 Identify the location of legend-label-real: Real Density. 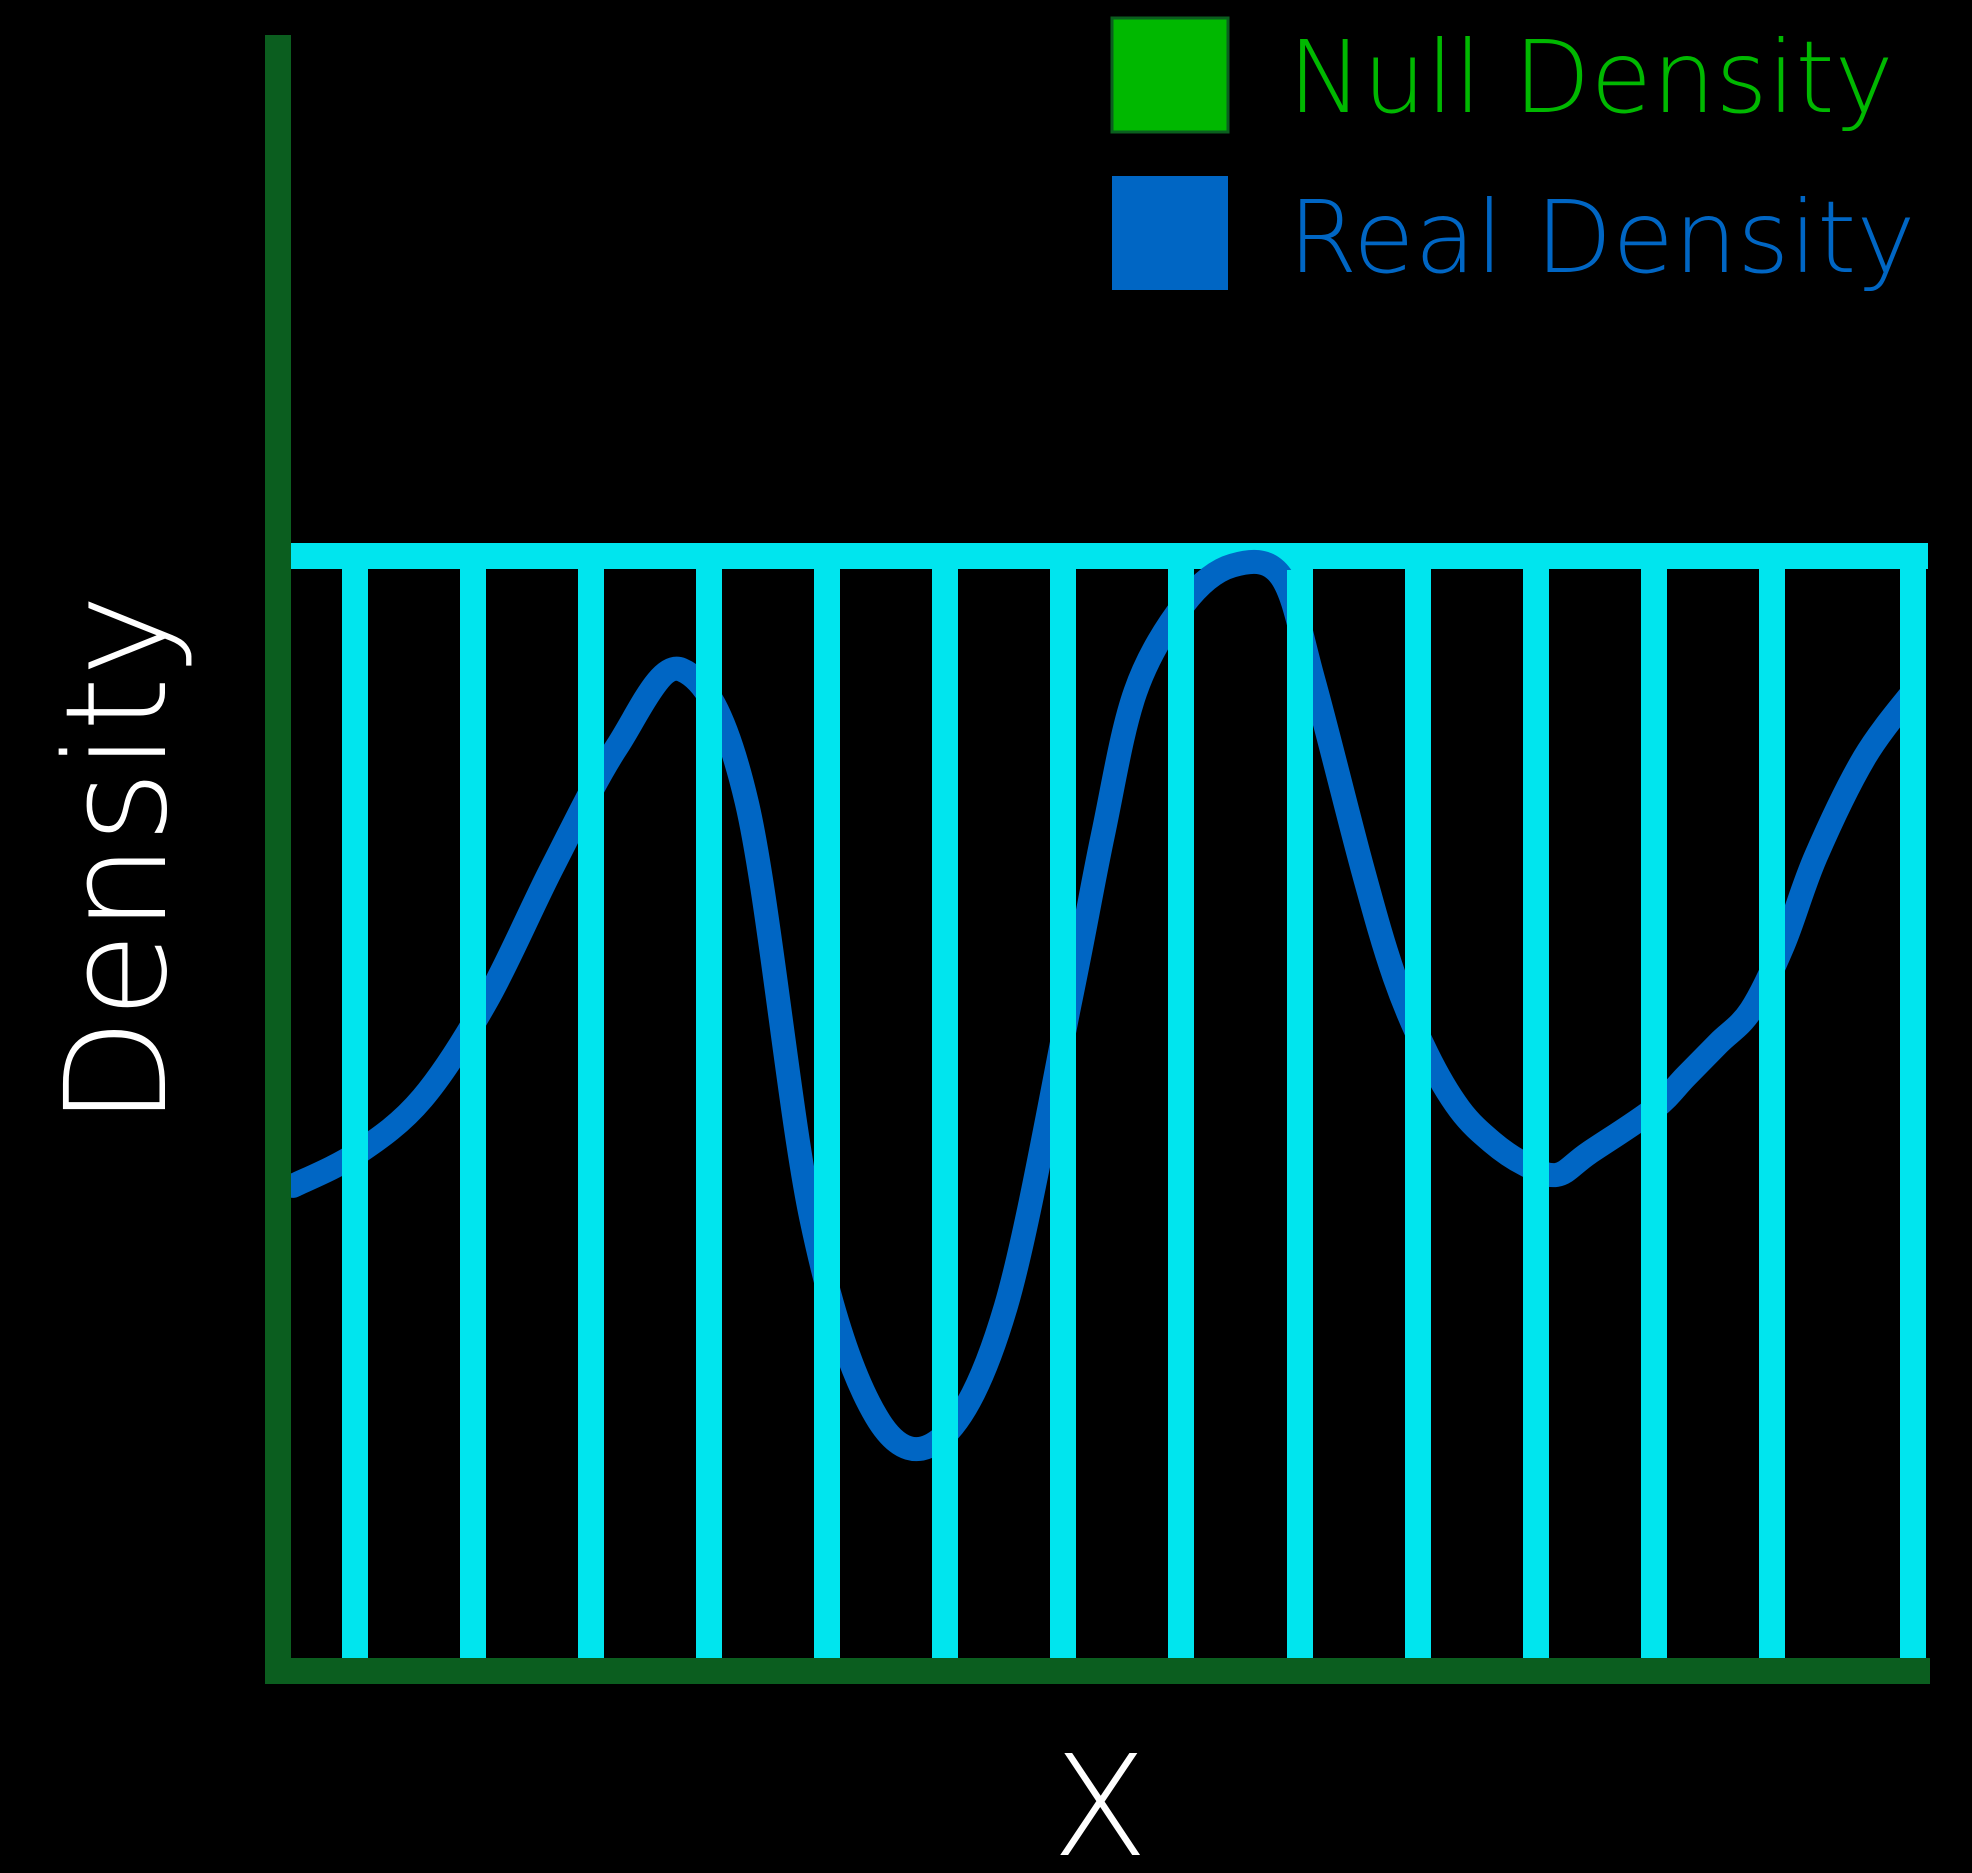
(1602, 237).